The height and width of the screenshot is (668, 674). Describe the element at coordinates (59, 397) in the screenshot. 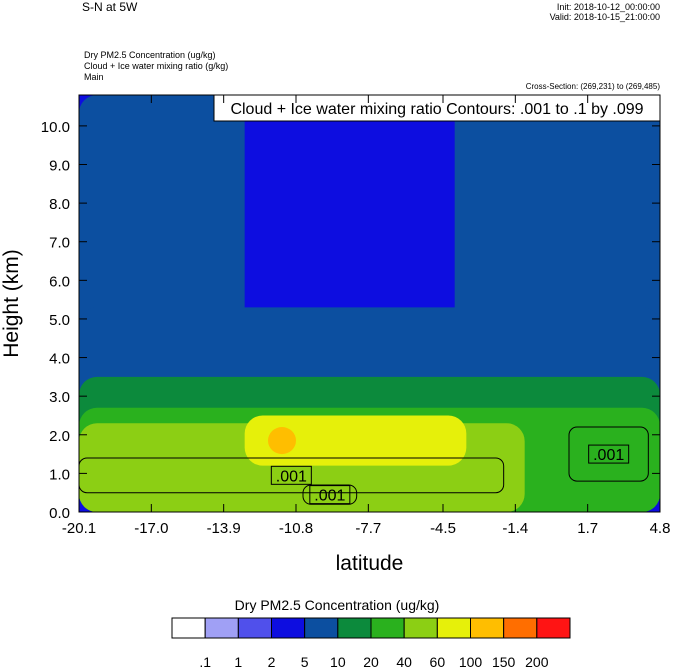

I see `y-tick-label-3: 3.0` at that location.